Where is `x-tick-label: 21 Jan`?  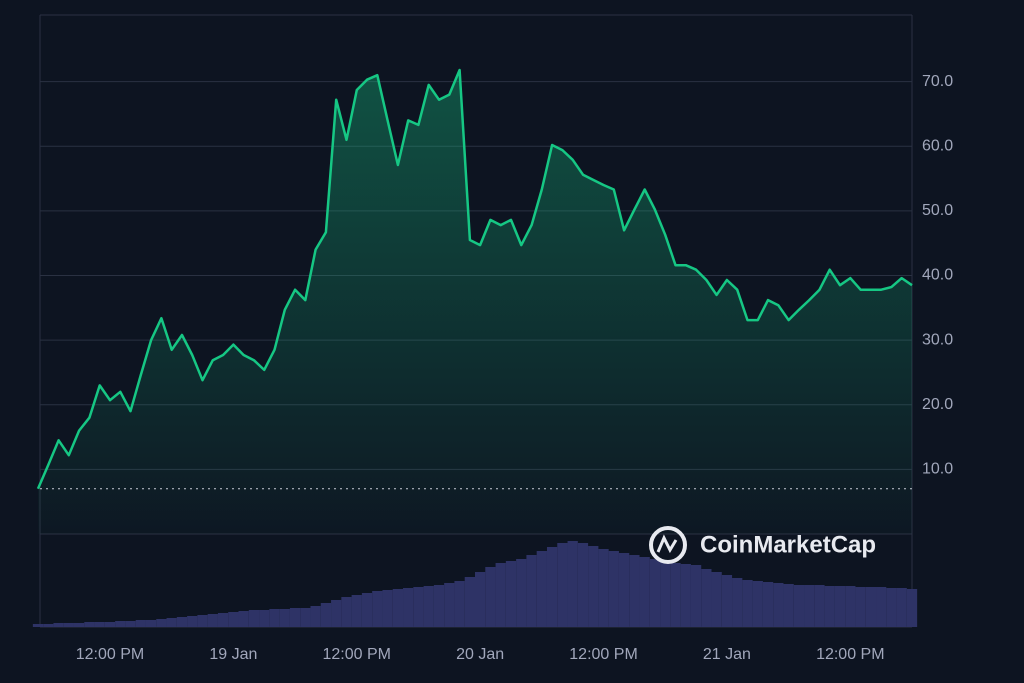
x-tick-label: 21 Jan is located at coordinates (727, 654).